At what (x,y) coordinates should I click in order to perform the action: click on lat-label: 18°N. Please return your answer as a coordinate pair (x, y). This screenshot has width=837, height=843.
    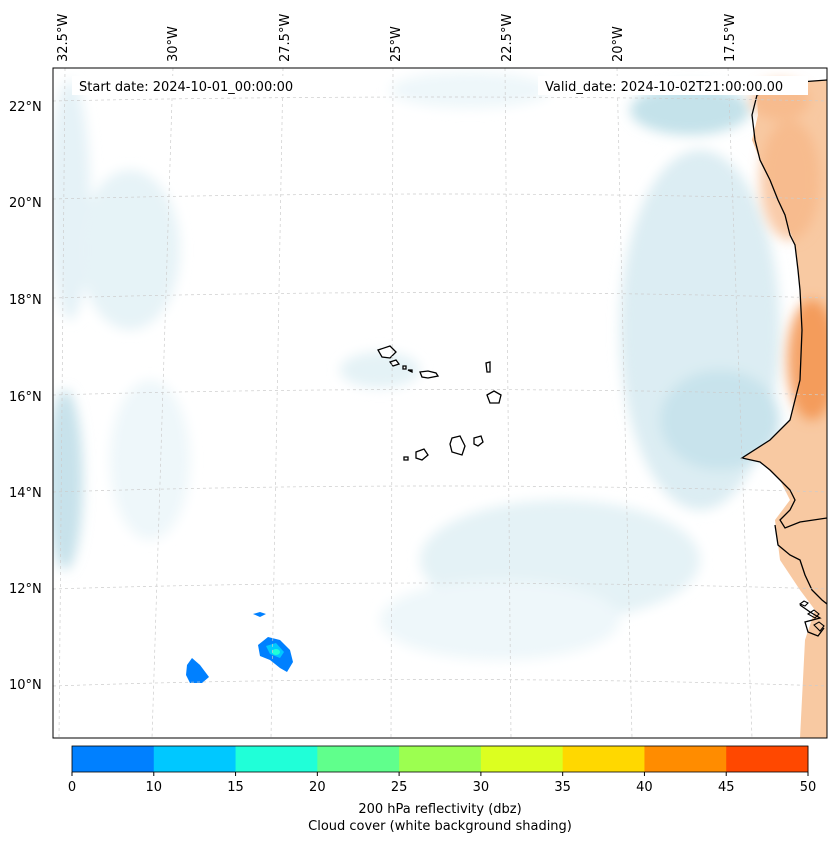
    Looking at the image, I should click on (25, 300).